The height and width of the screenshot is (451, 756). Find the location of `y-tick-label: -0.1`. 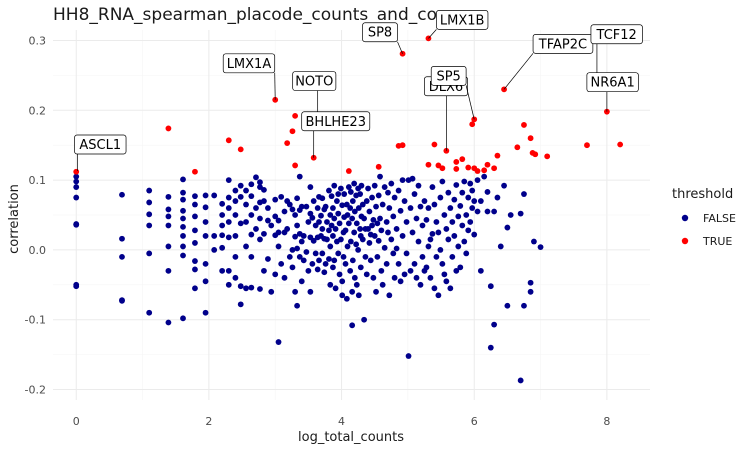

y-tick-label: -0.1 is located at coordinates (35, 320).